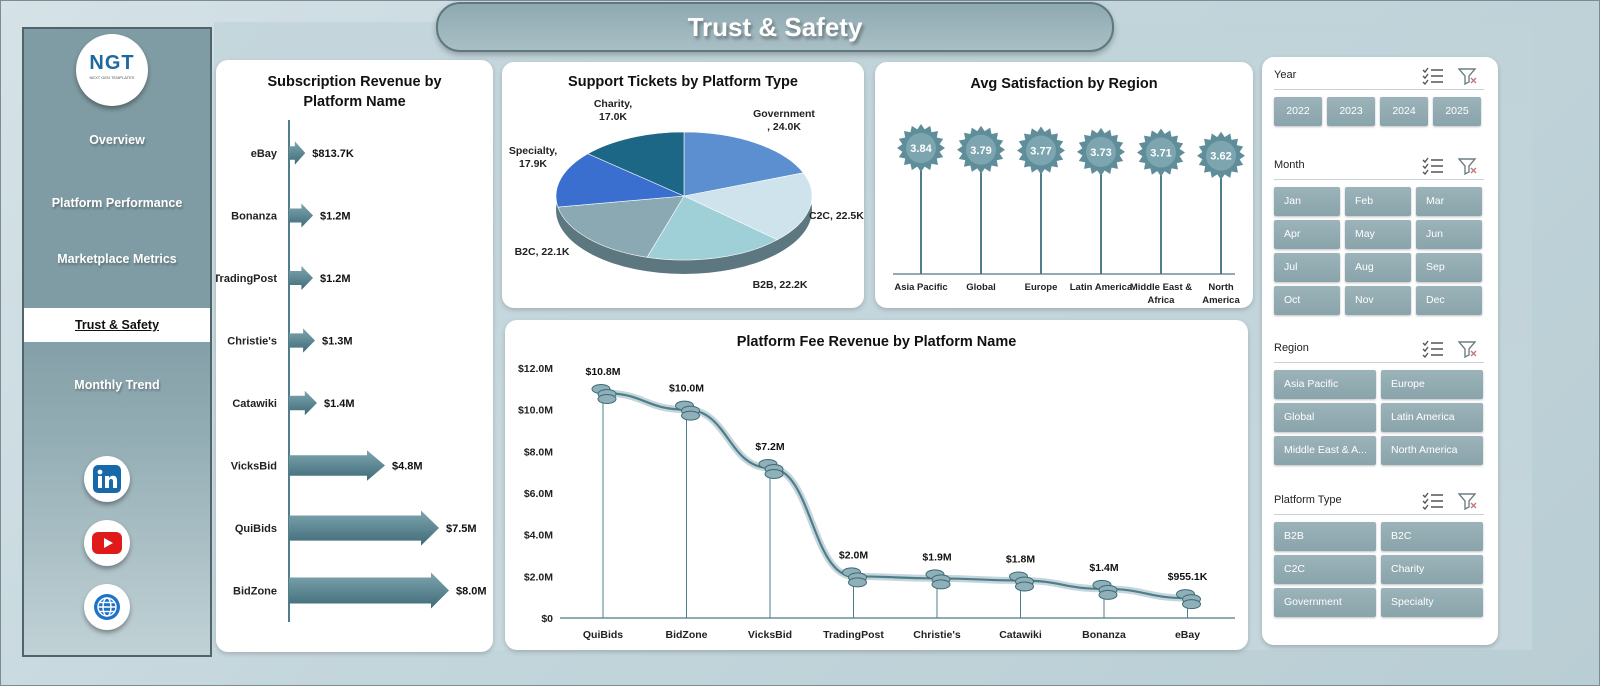 The image size is (1600, 686). Describe the element at coordinates (687, 635) in the screenshot. I see `fee-category-label: BidZone` at that location.